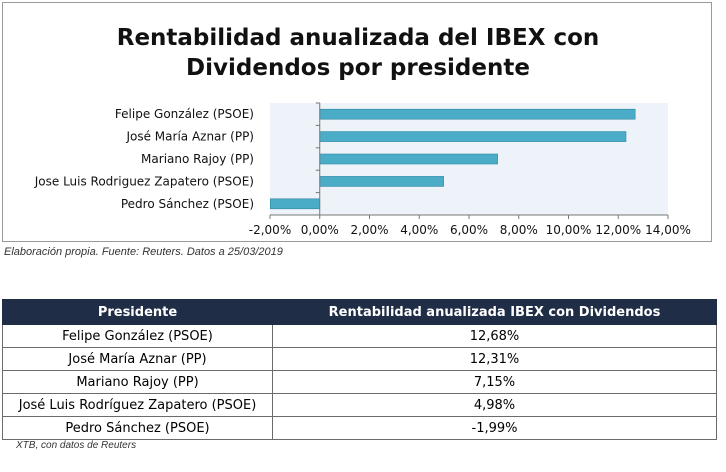 The image size is (726, 472). What do you see at coordinates (519, 230) in the screenshot?
I see `x-tick-label: 8,00%` at bounding box center [519, 230].